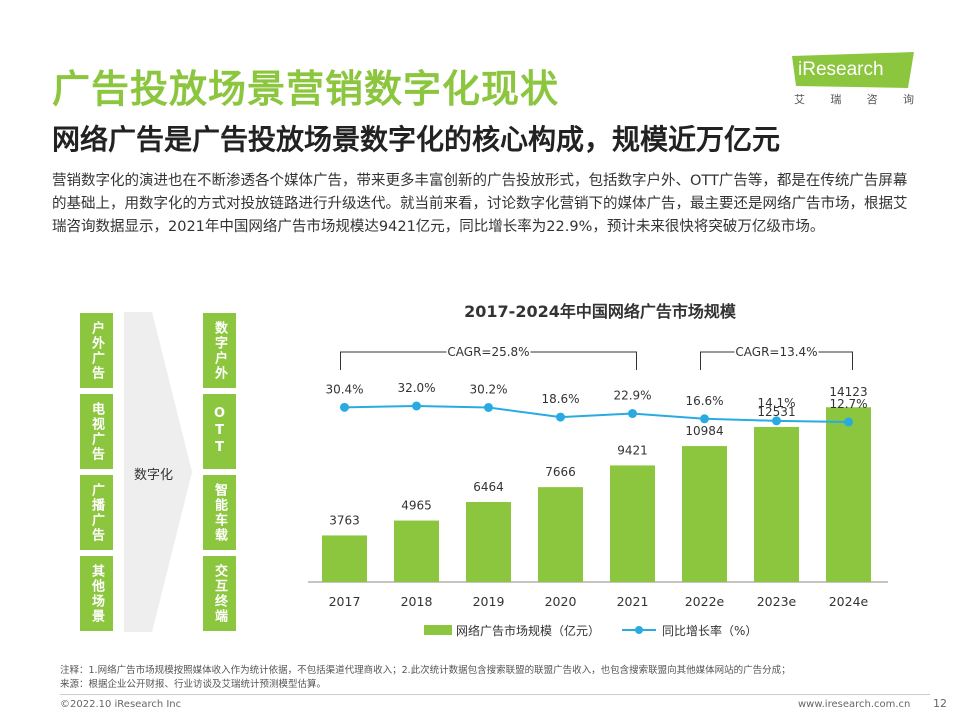 The width and height of the screenshot is (960, 720). I want to click on growth-label-2024e: 12.7%, so click(848, 404).